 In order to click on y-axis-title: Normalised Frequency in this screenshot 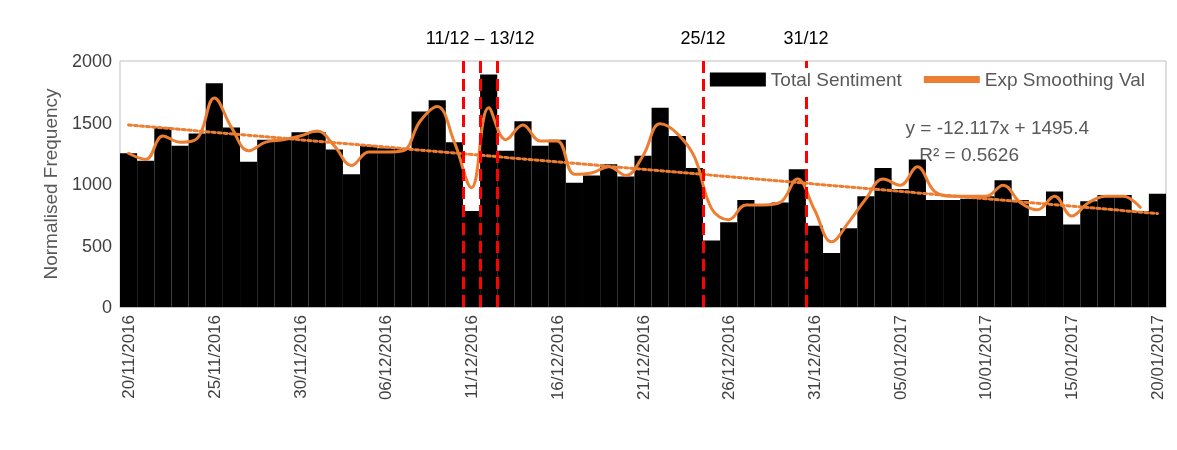, I will do `click(50, 183)`.